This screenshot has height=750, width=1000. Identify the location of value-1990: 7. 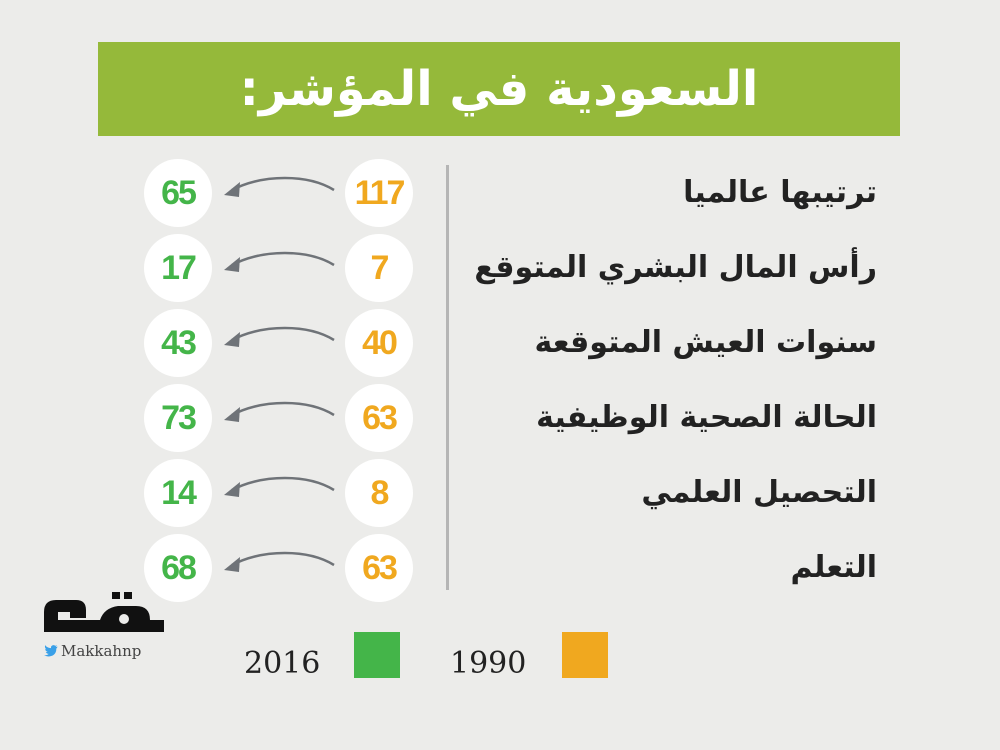
(379, 268).